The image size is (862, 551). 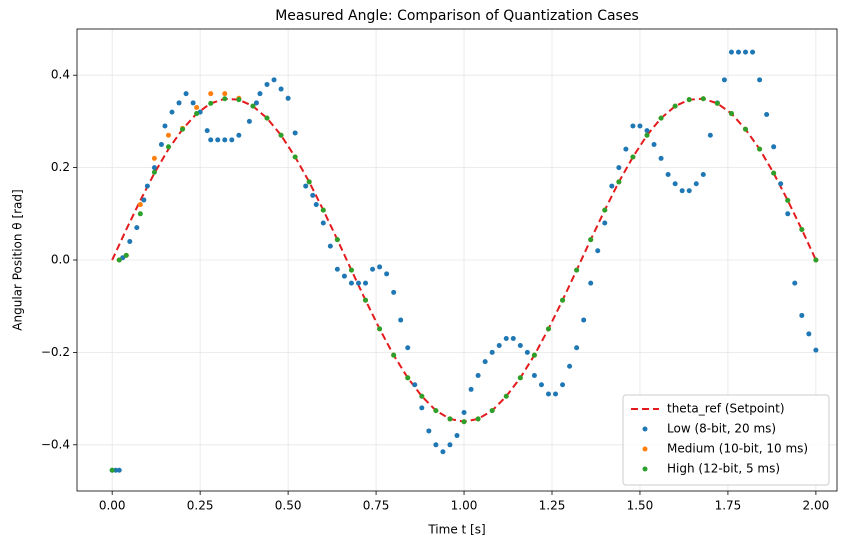 I want to click on x-tick-label: 2.00, so click(x=816, y=506).